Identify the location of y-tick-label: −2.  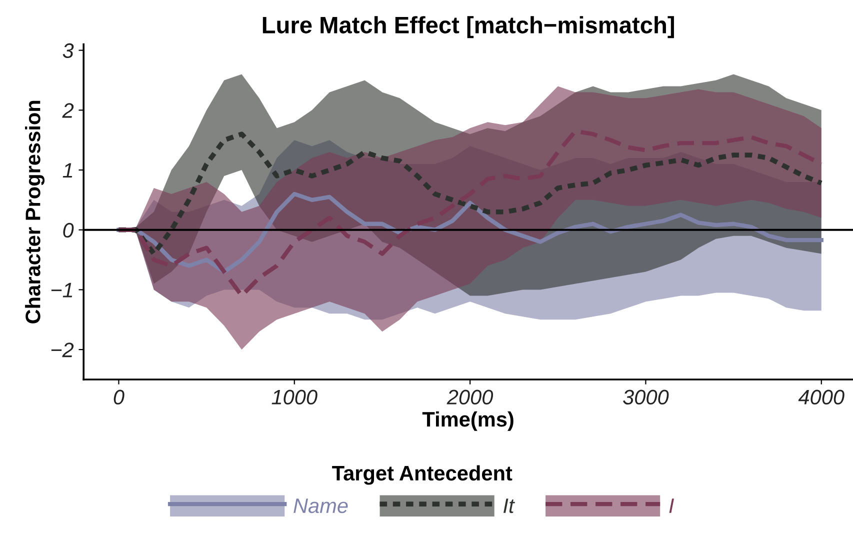
(62, 350).